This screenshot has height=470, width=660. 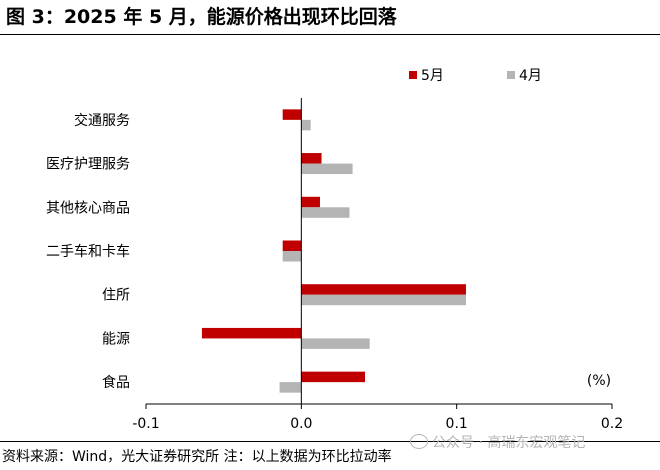 What do you see at coordinates (116, 339) in the screenshot?
I see `category-label: 能源` at bounding box center [116, 339].